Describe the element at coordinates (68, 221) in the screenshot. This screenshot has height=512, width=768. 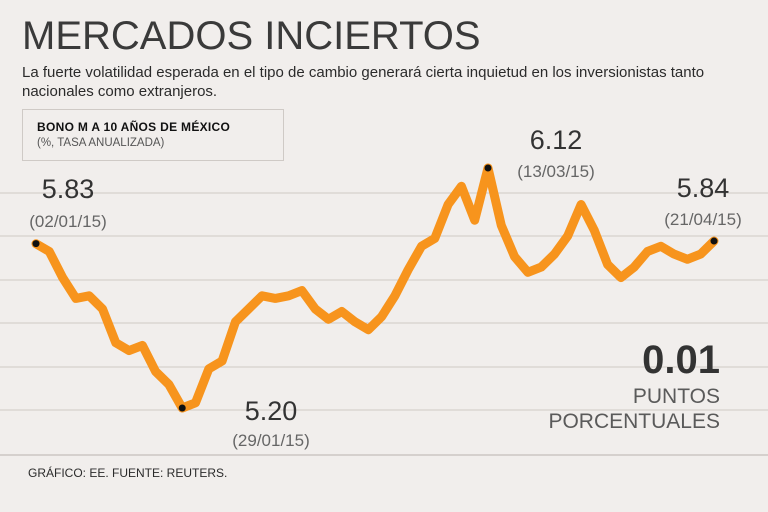
I see `annotation-date: (02/01/15)` at that location.